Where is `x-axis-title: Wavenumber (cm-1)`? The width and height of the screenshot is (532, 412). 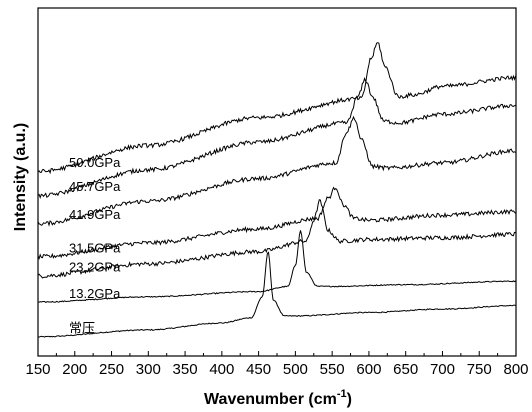 x-axis-title: Wavenumber (cm-1) is located at coordinates (278, 398).